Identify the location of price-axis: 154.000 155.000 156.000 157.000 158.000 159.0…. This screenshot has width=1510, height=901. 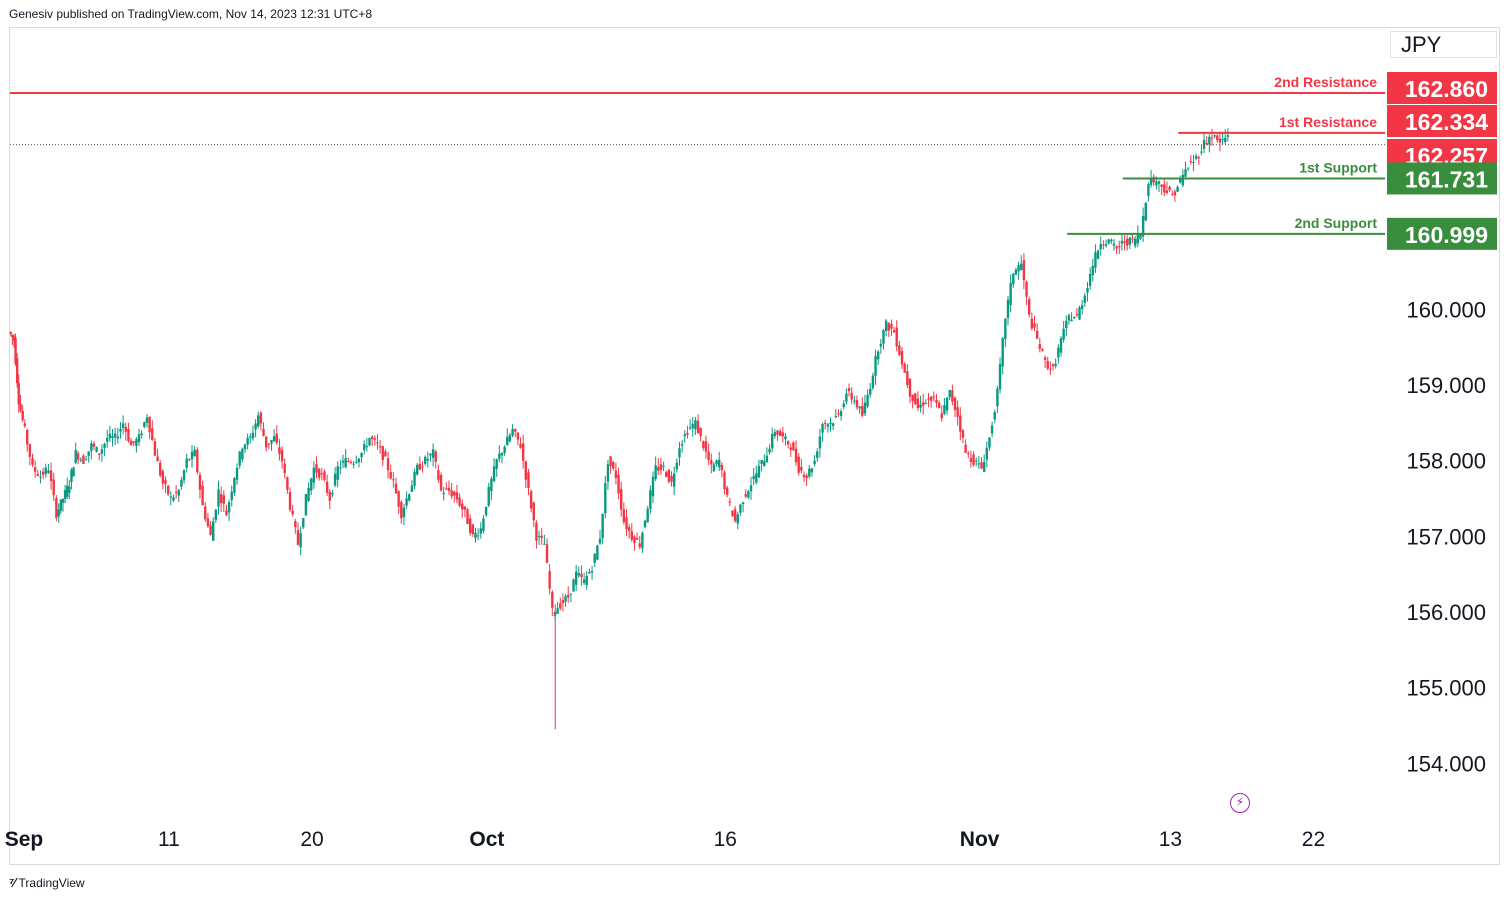
(1442, 424).